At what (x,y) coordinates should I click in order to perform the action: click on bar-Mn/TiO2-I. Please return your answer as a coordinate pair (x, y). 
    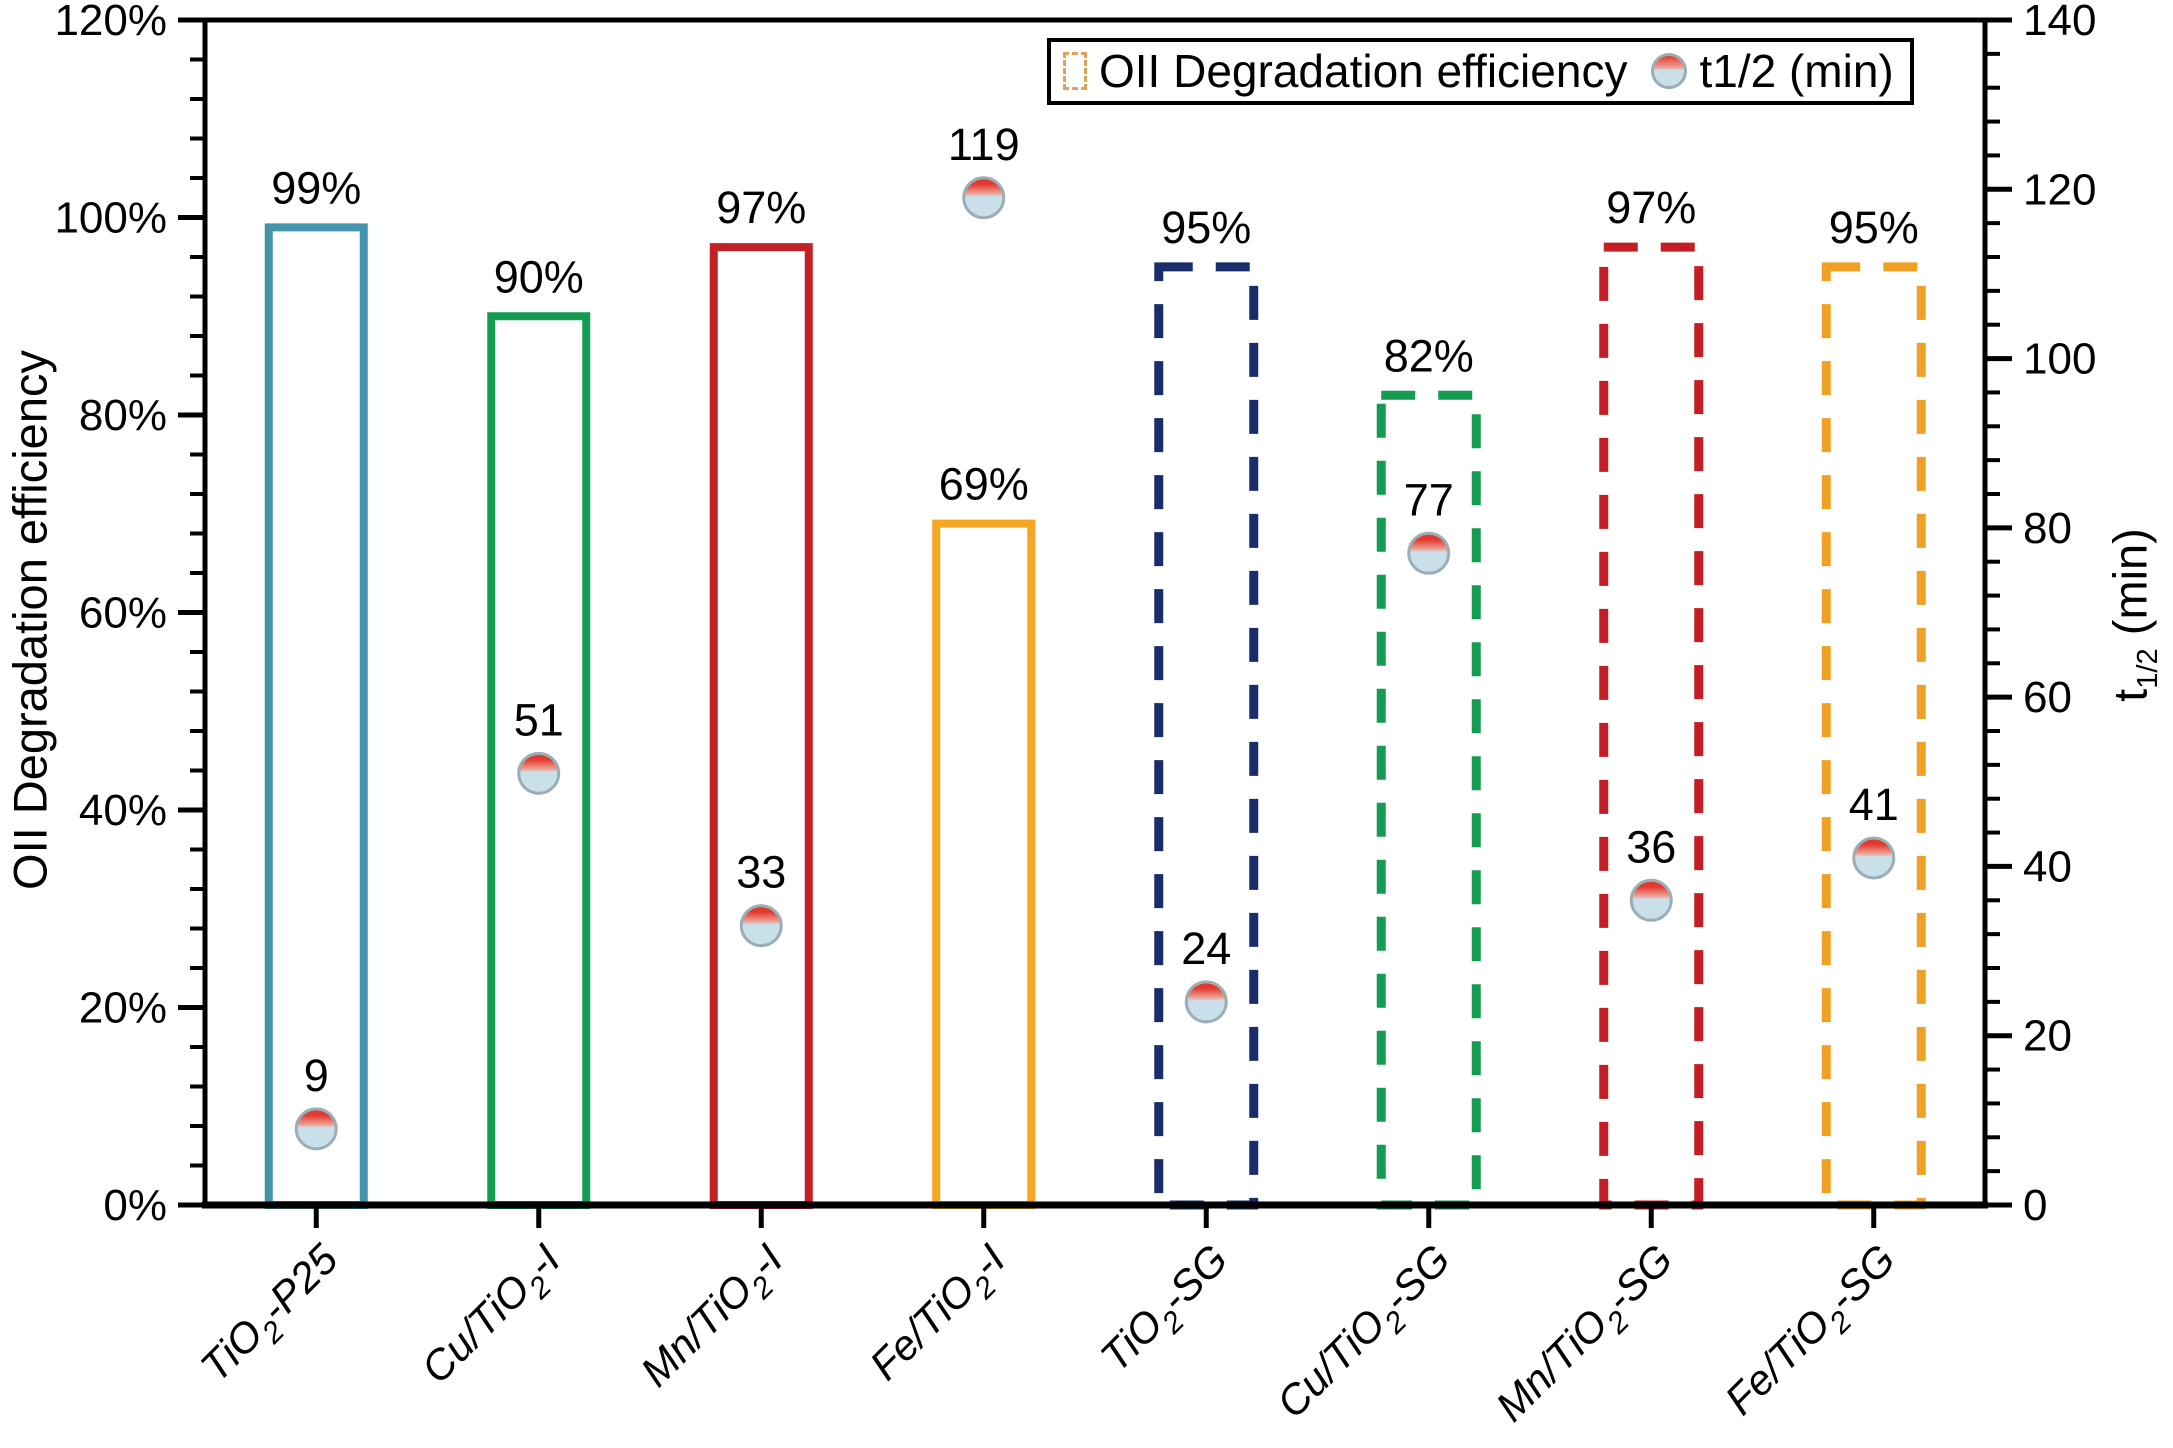
    Looking at the image, I should click on (761, 726).